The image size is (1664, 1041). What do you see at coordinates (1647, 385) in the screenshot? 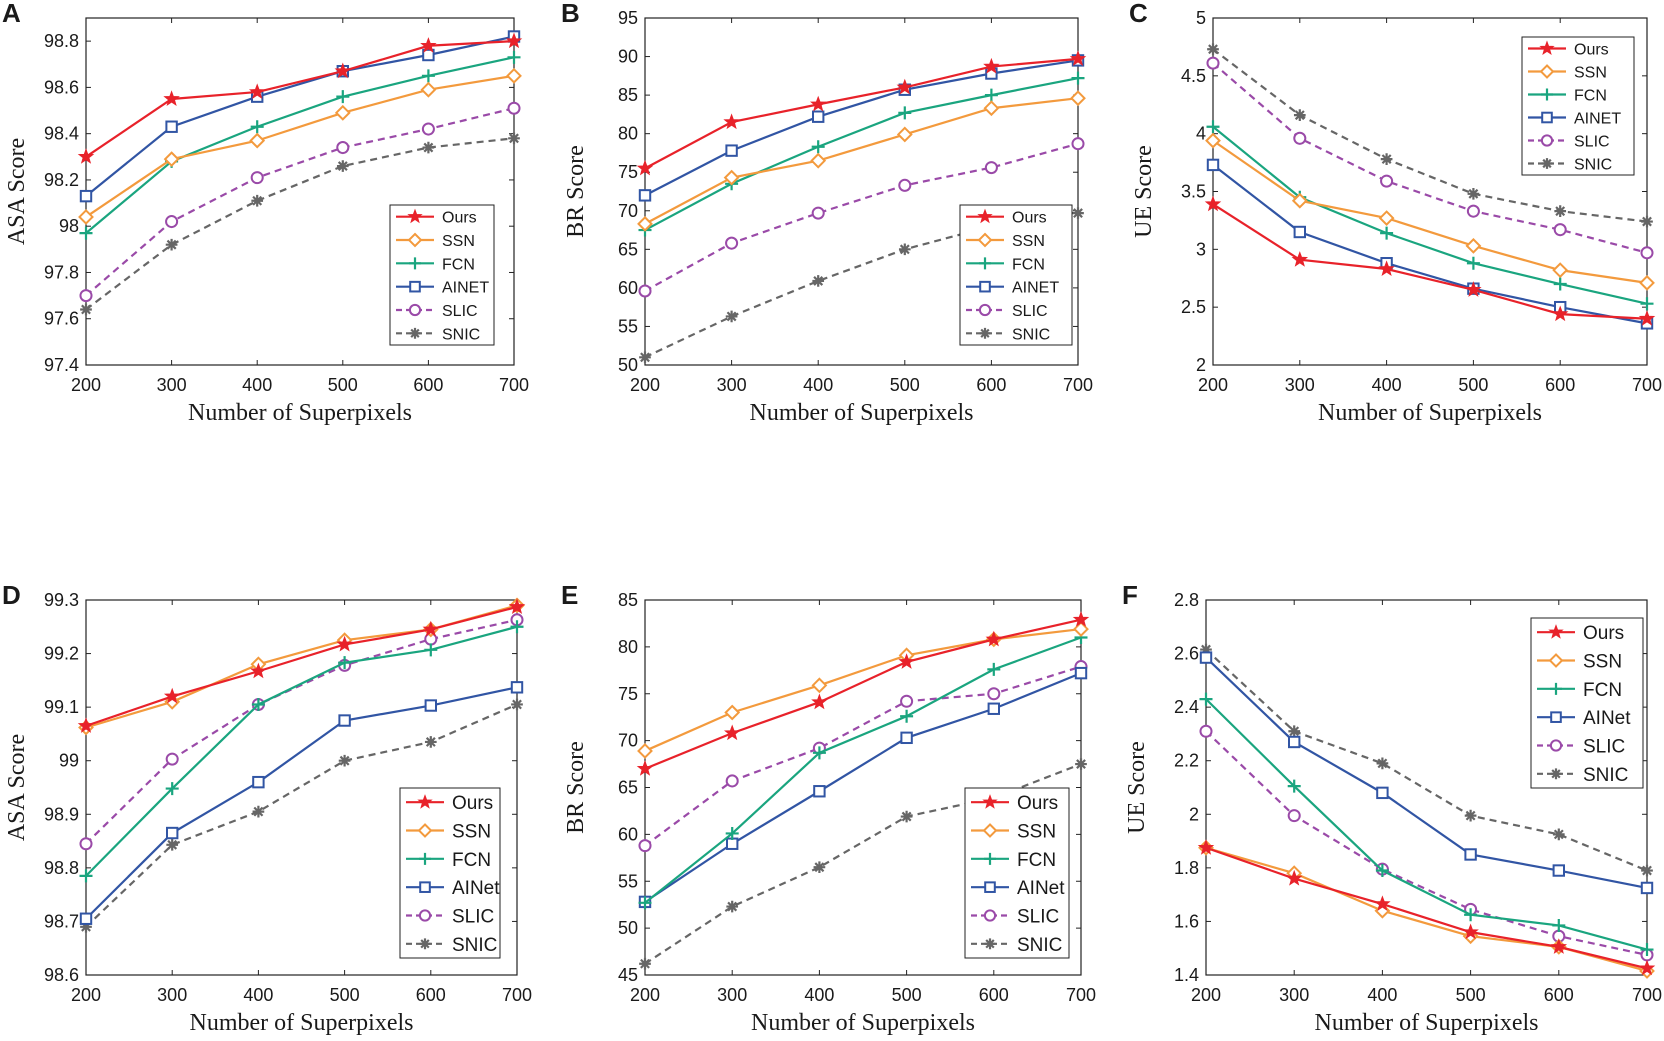
I see `x-tick-label: 700` at bounding box center [1647, 385].